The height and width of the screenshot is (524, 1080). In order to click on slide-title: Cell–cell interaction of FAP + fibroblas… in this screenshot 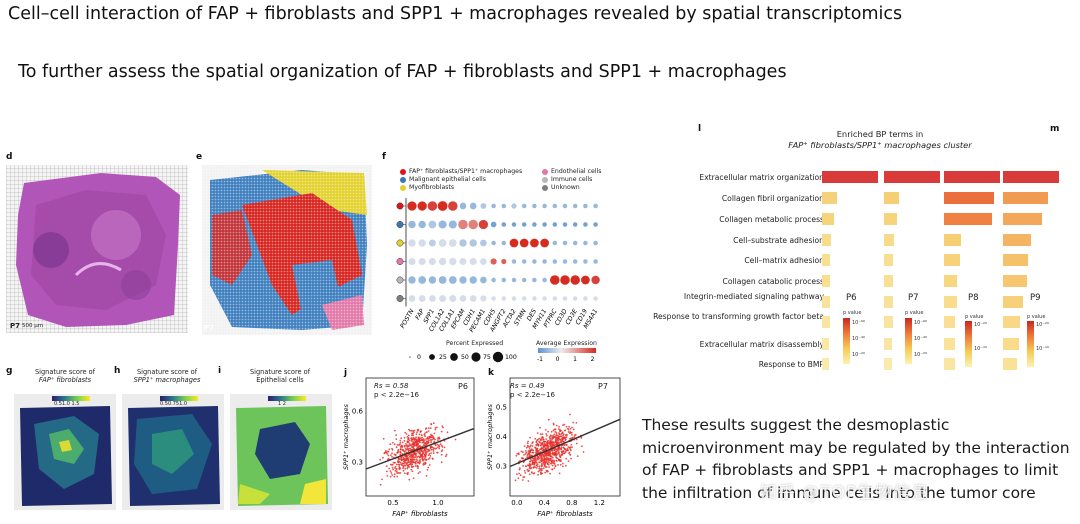, I will do `click(455, 14)`.